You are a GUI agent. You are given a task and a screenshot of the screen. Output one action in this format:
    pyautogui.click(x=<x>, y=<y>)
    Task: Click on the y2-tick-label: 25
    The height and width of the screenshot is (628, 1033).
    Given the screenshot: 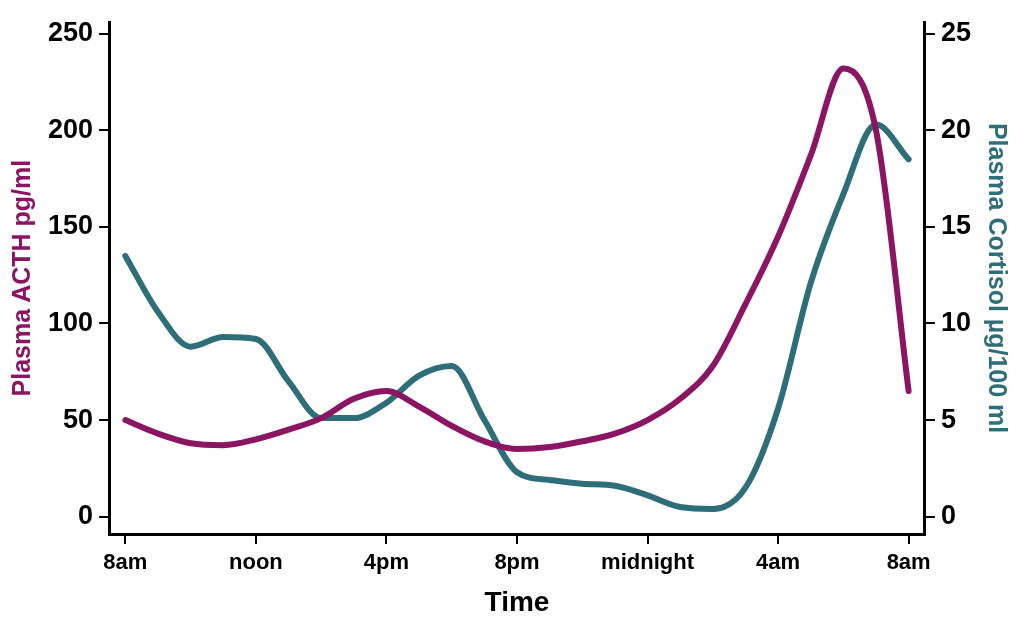 What is the action you would take?
    pyautogui.click(x=956, y=32)
    